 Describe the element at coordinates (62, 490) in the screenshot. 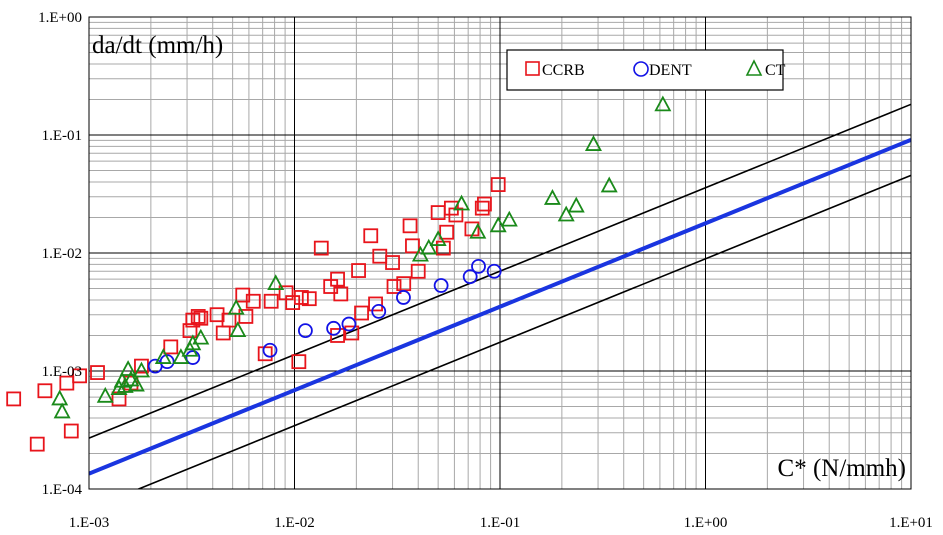

I see `y-tick-label: 1.E-04` at that location.